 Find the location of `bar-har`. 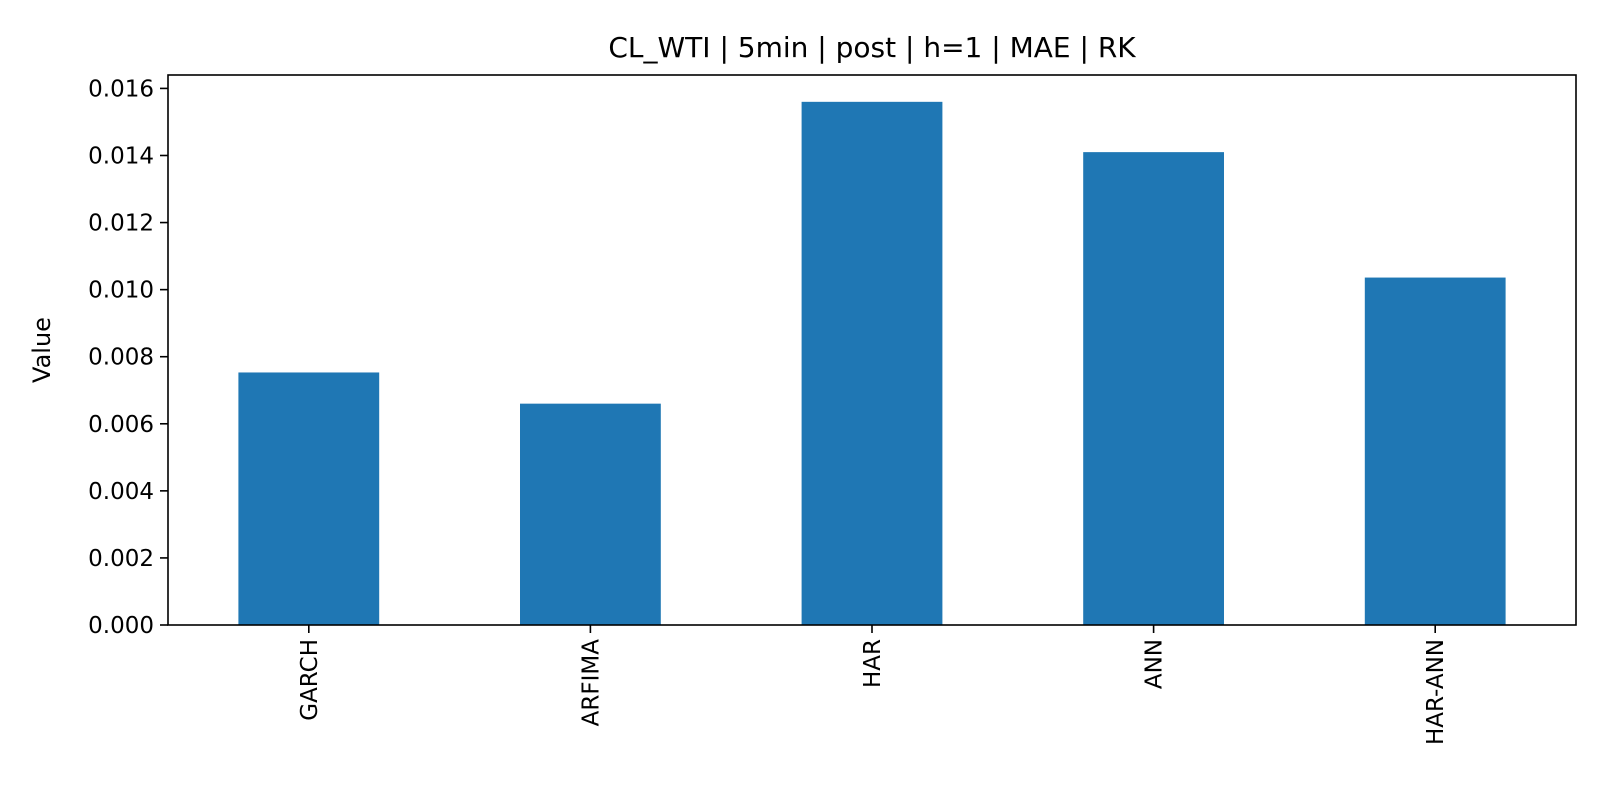

bar-har is located at coordinates (872, 363).